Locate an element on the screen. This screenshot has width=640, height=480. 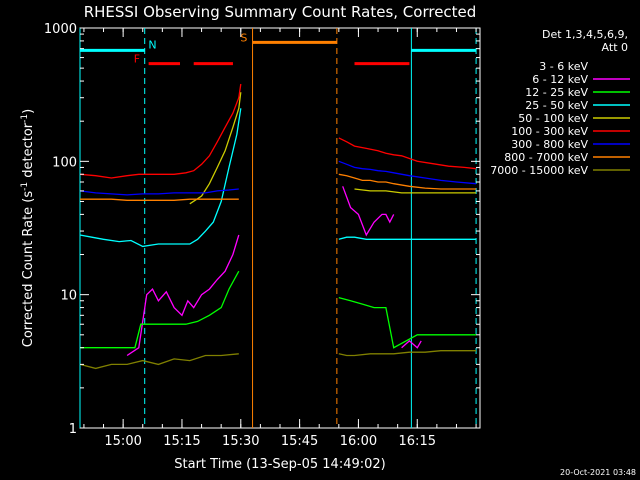
y-axis-label-main: Corrected Count Rate (s is located at coordinates (28, 269).